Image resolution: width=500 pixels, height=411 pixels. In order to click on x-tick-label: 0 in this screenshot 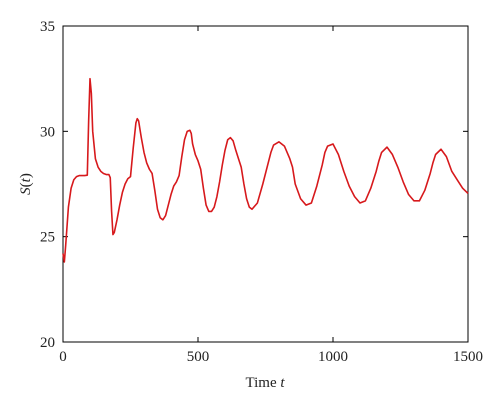, I will do `click(63, 357)`.